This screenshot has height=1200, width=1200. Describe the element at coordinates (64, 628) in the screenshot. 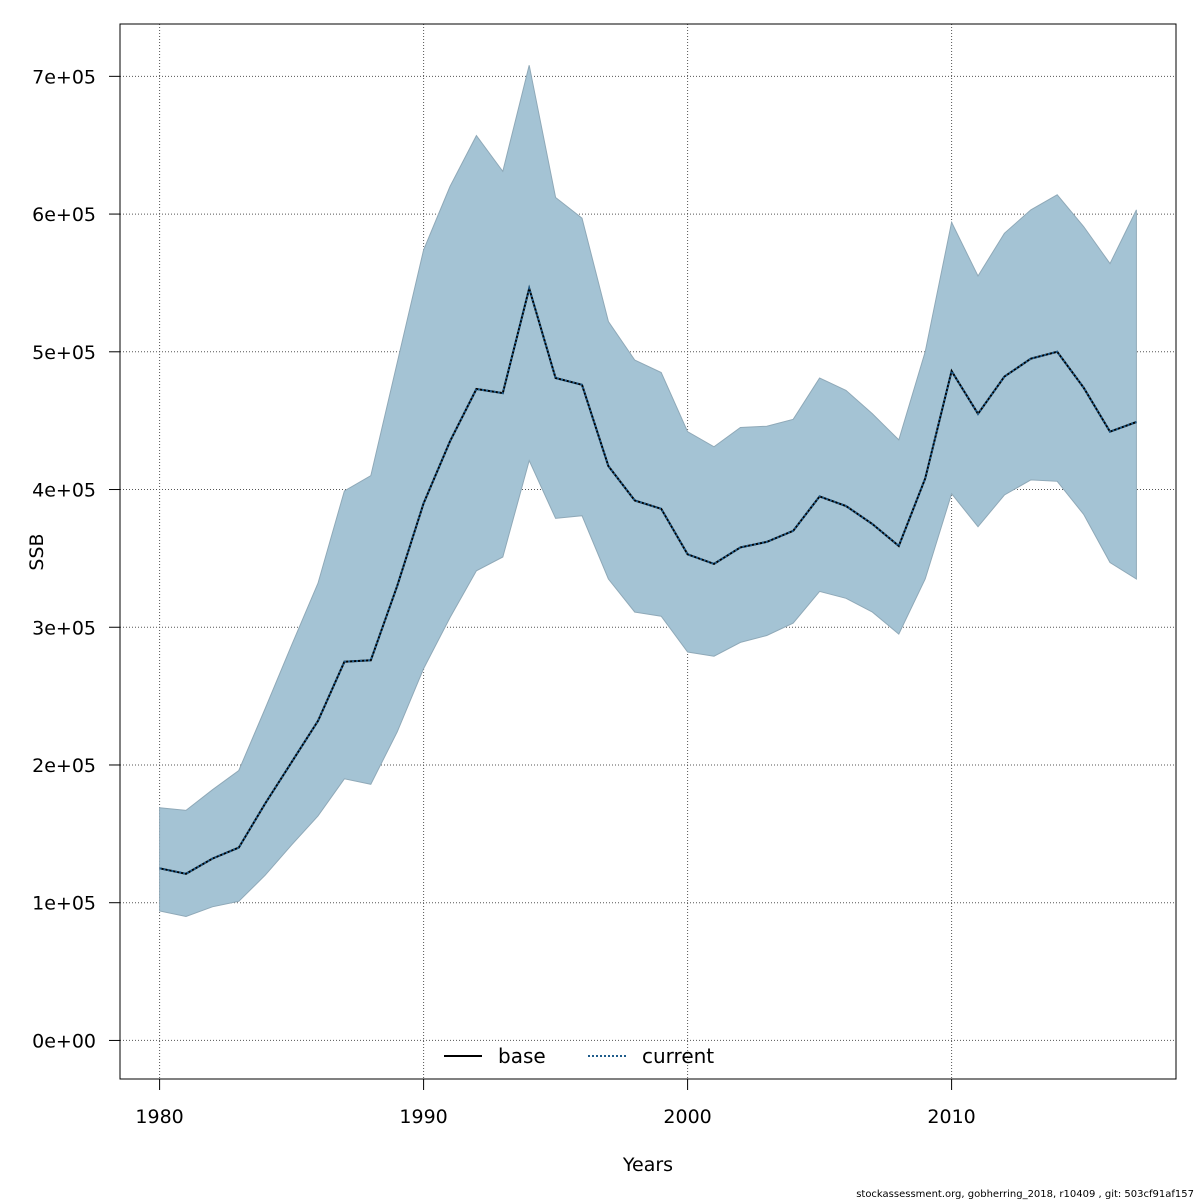

I see `y-tick-label: 3e+05` at that location.